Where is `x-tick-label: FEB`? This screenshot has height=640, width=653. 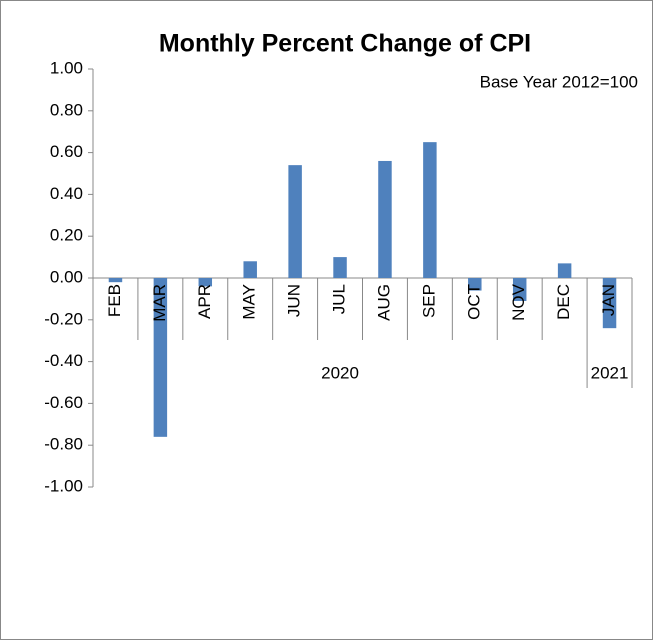 x-tick-label: FEB is located at coordinates (114, 300).